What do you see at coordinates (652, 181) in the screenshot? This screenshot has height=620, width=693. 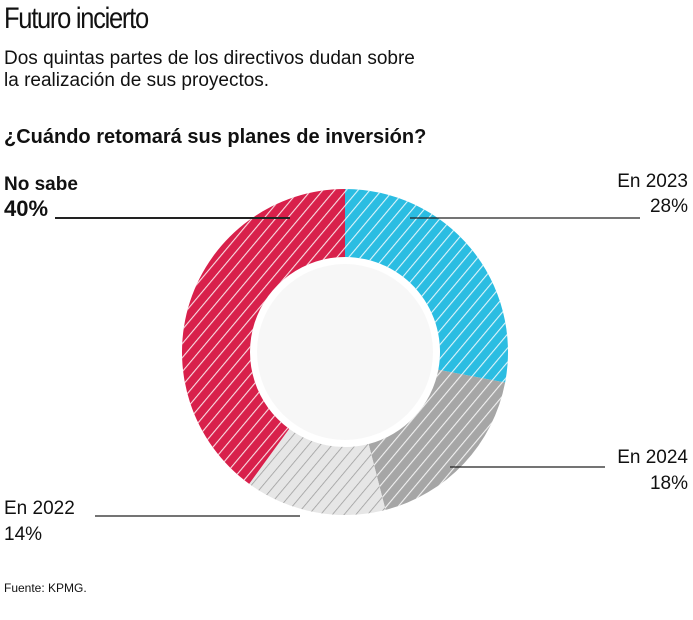 I see `category-label: En 2023` at bounding box center [652, 181].